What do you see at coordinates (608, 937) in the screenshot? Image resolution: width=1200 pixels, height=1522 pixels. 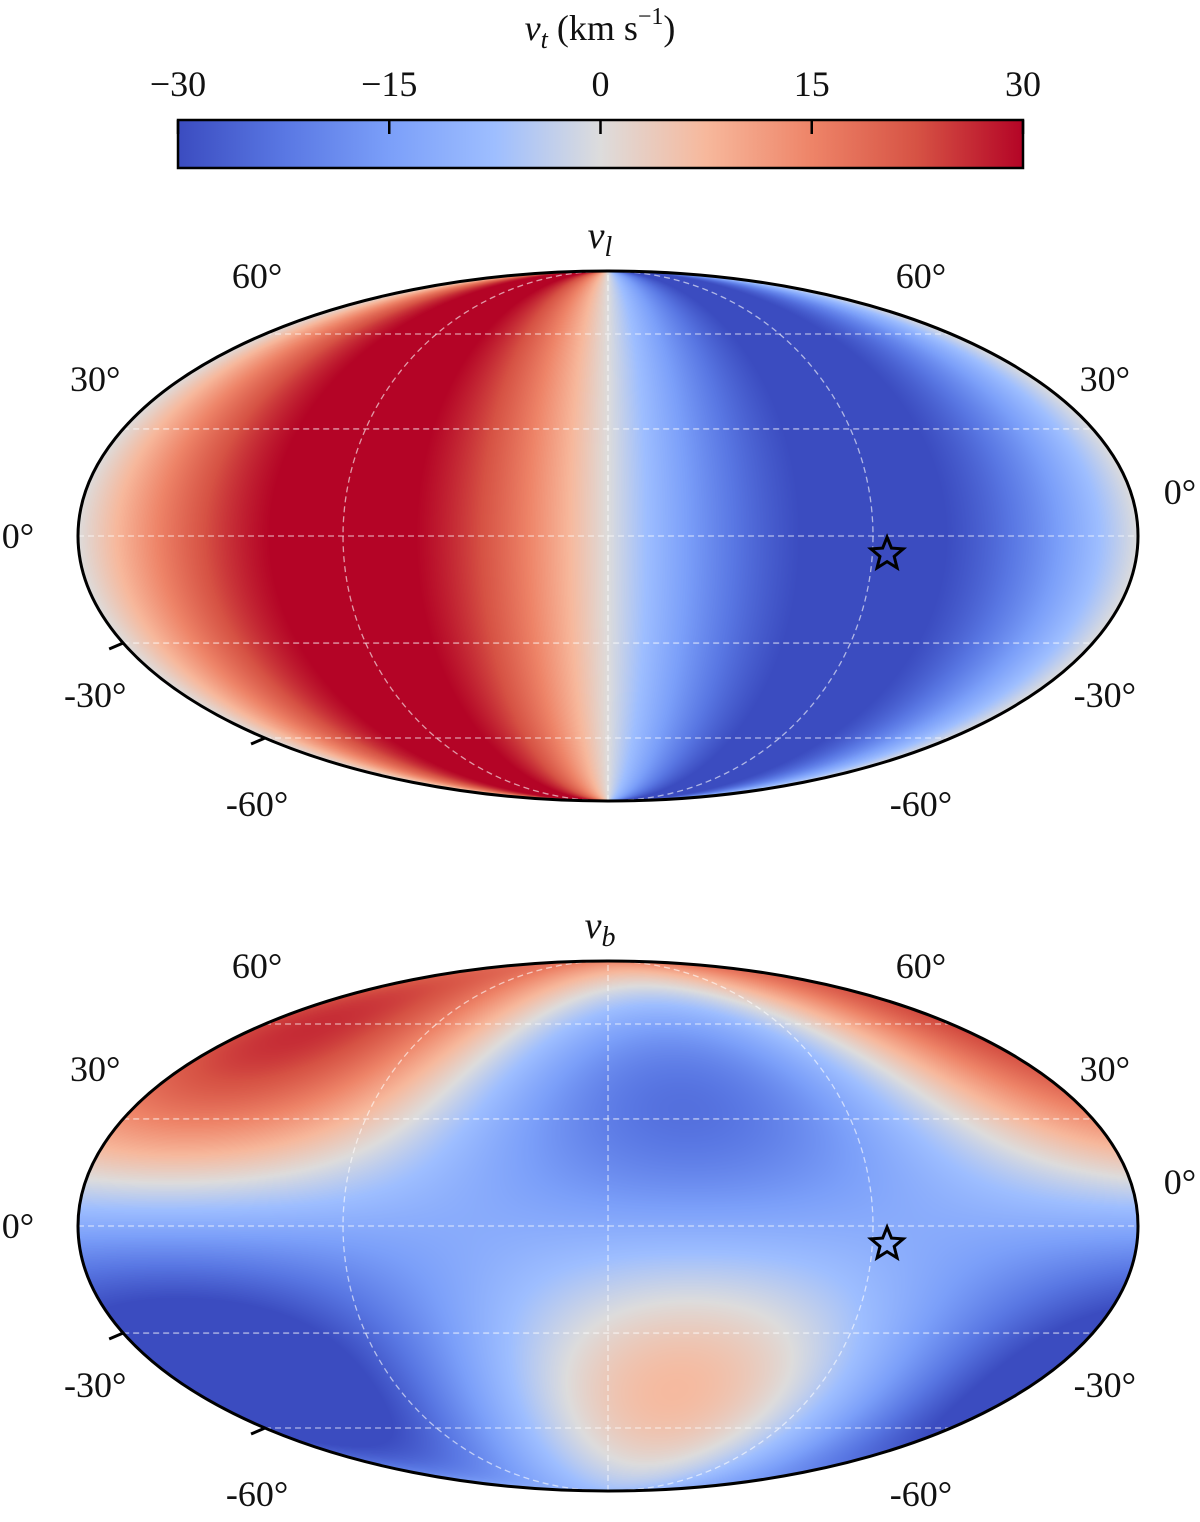 I see `panel-vb-title-sub: b` at bounding box center [608, 937].